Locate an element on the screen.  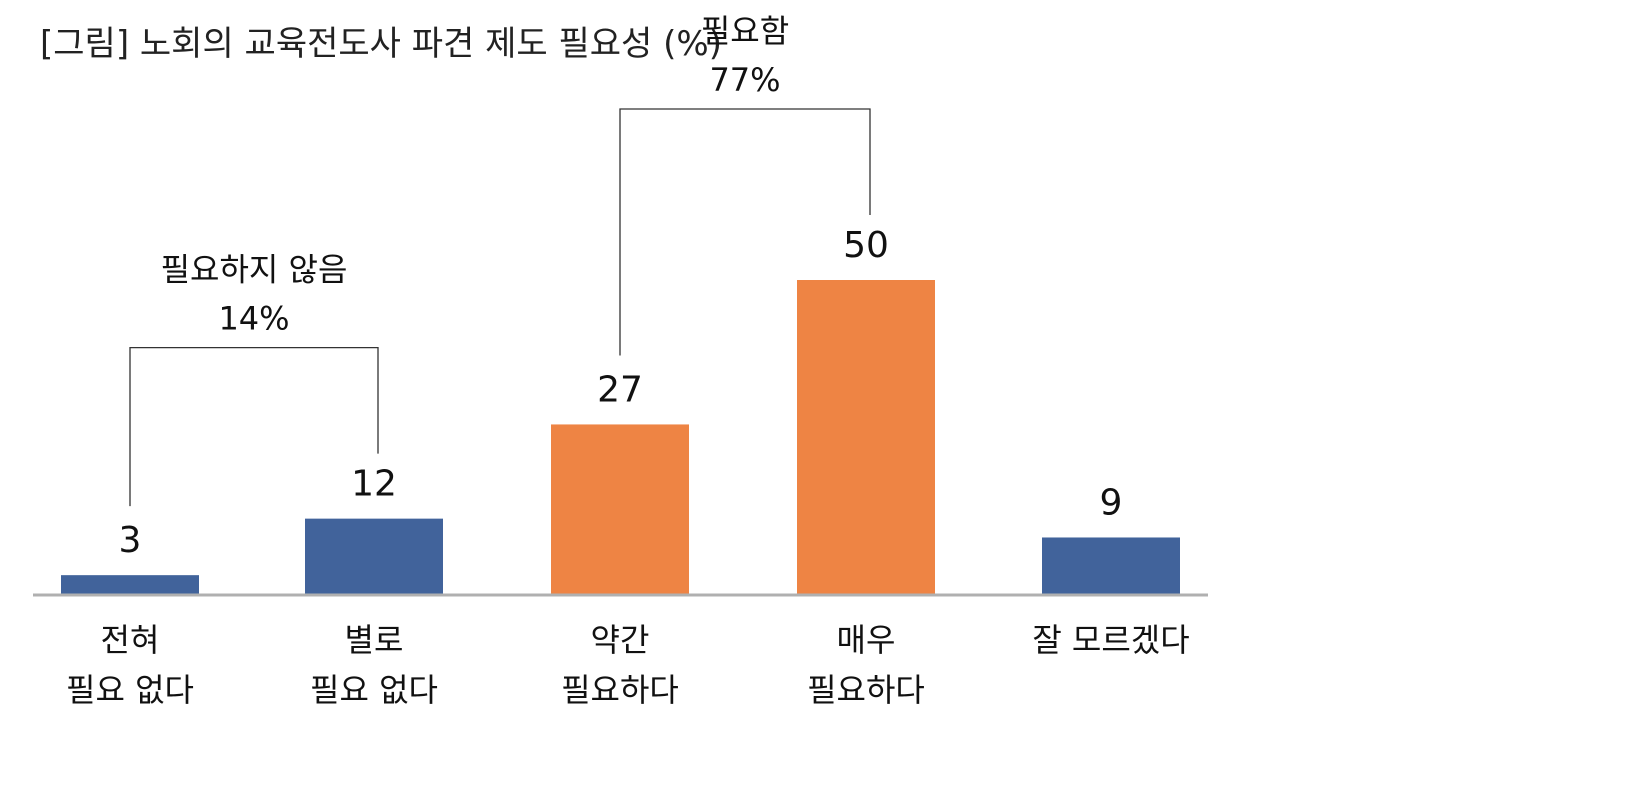
category-label-1-0: 별로 is located at coordinates (374, 640).